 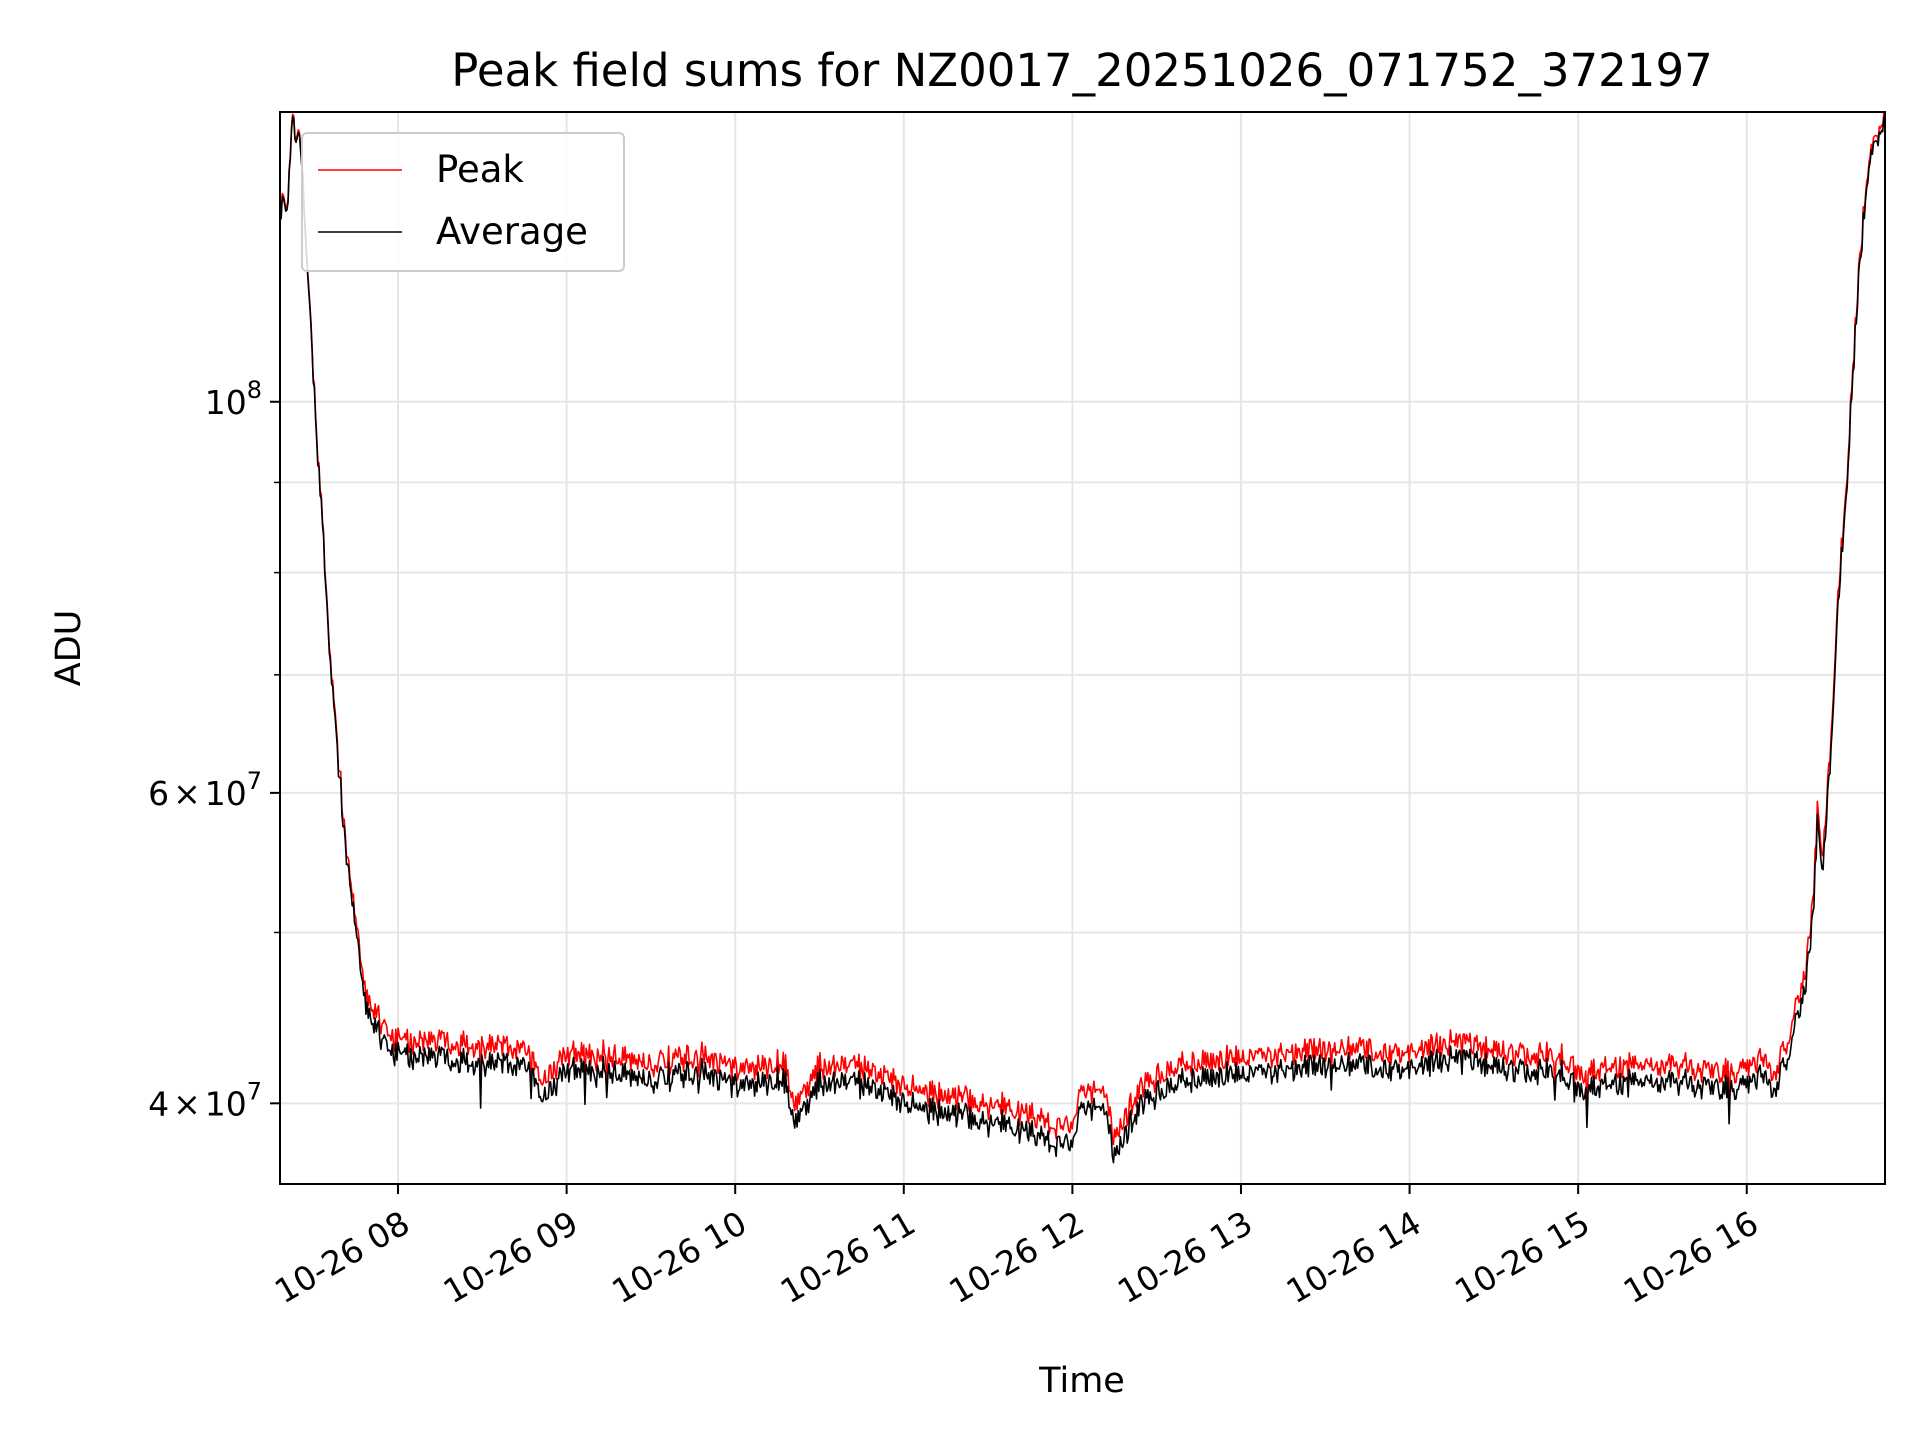 I want to click on legend-label-peak: Peak, so click(x=480, y=169).